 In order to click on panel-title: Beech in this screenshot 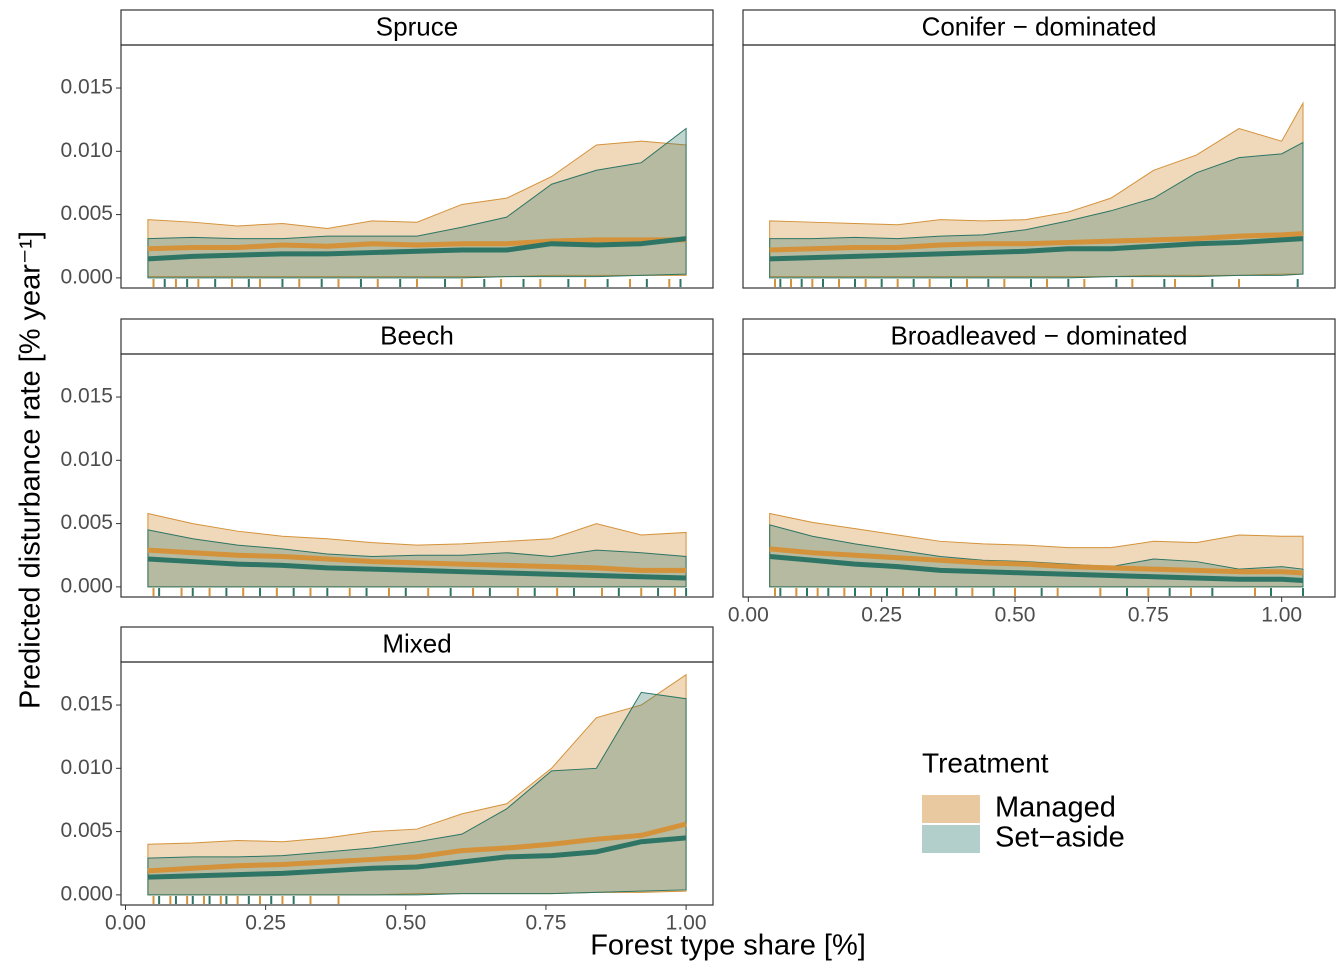, I will do `click(417, 335)`.